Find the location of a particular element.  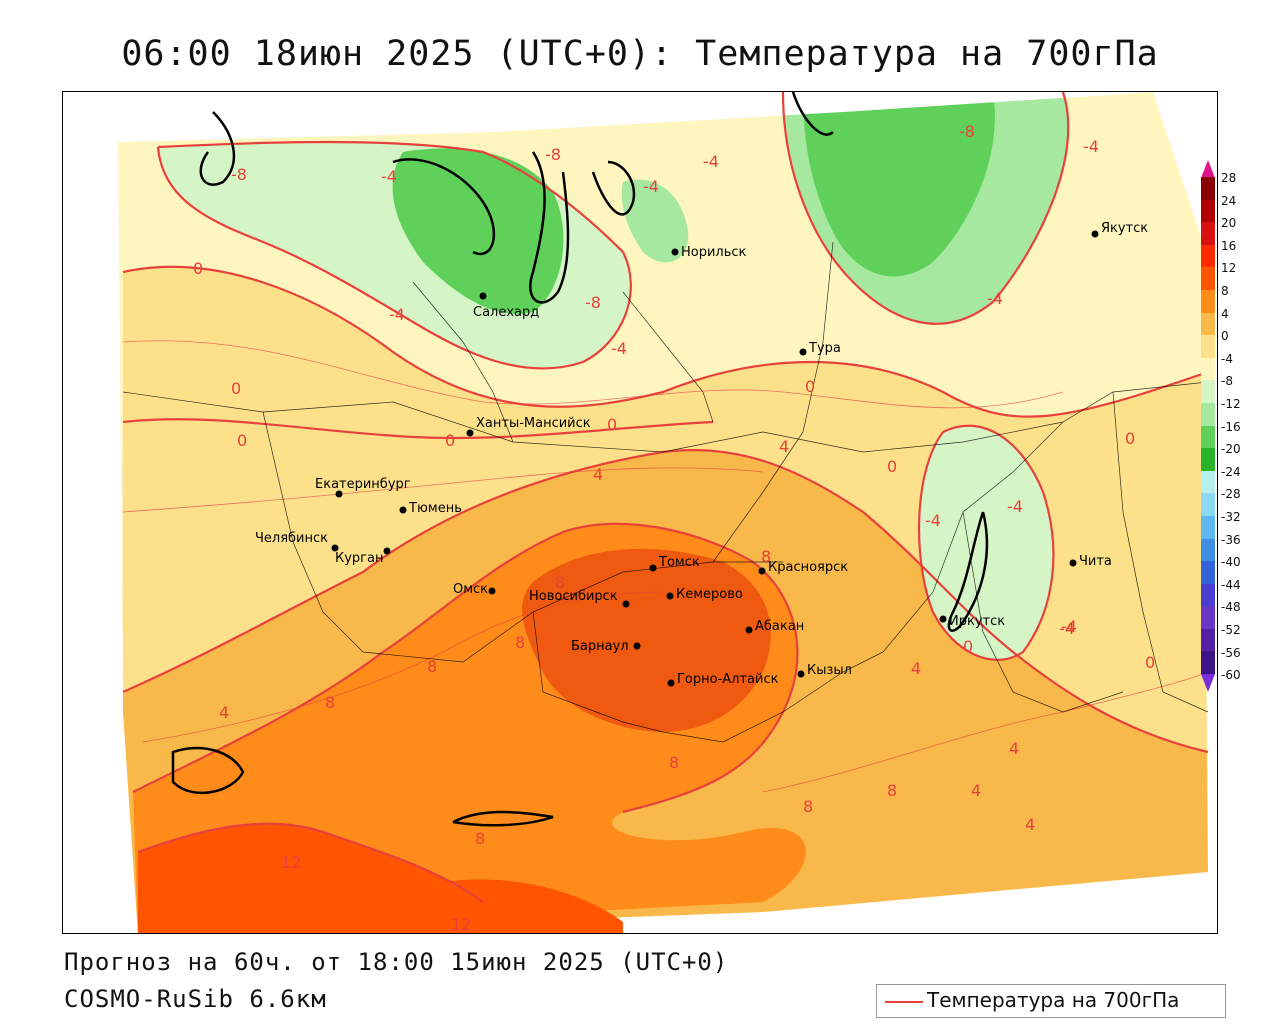

city-dot-tura is located at coordinates (803, 352).